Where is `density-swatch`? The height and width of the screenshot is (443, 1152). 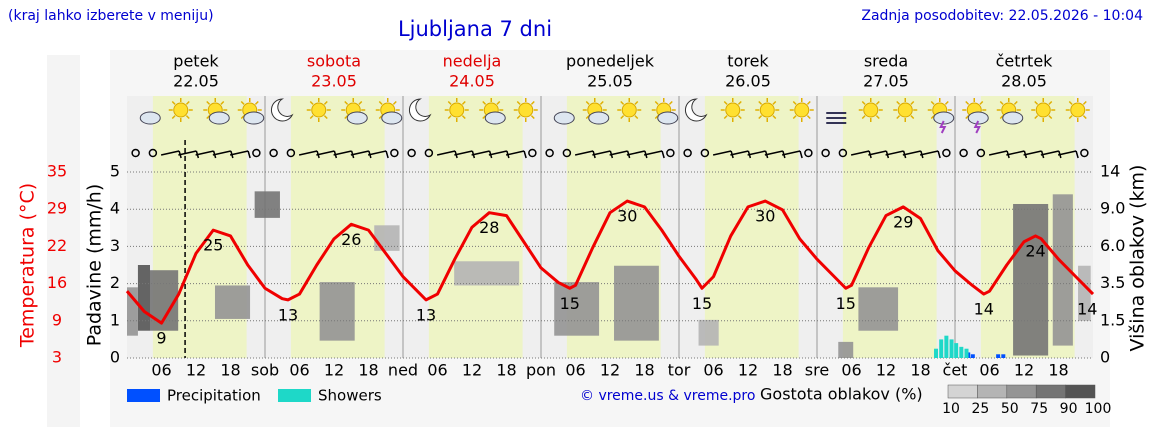 density-swatch is located at coordinates (1021, 391).